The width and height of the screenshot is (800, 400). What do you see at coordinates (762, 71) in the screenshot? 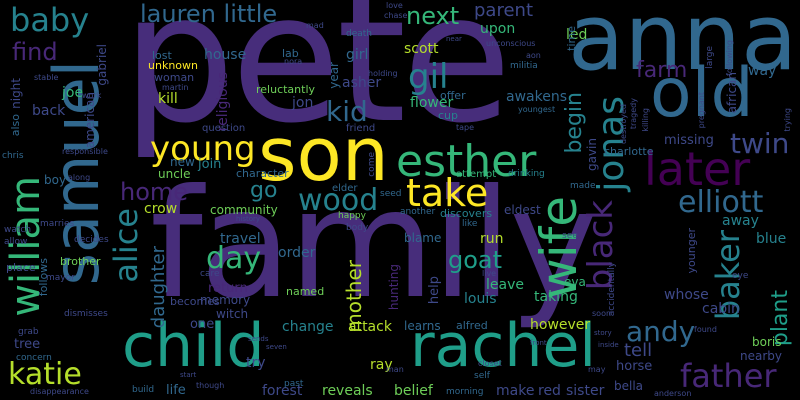
I see `word-way: way` at bounding box center [762, 71].